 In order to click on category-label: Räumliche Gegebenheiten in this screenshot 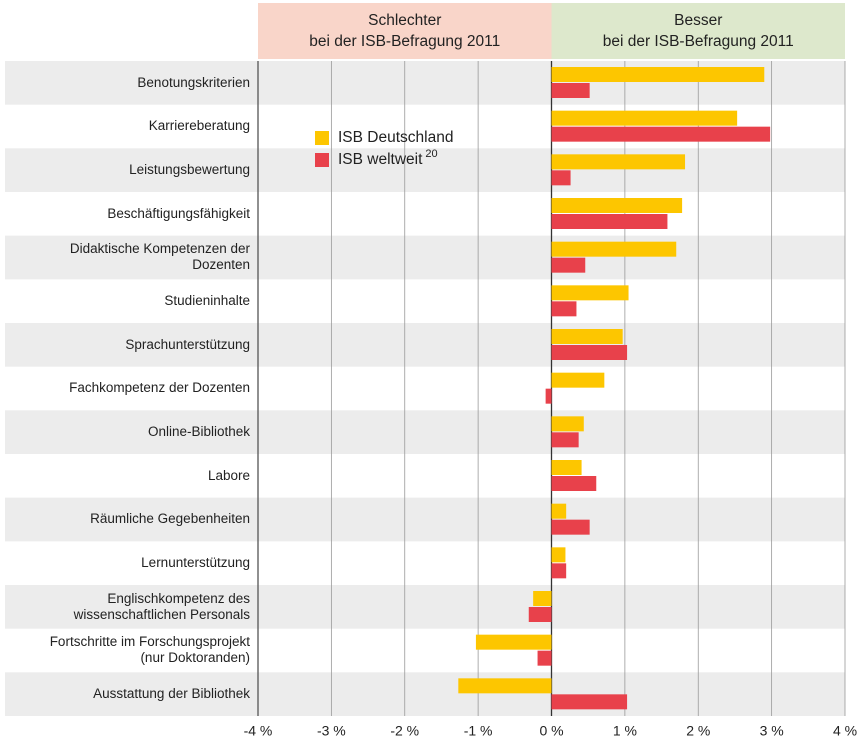, I will do `click(170, 519)`.